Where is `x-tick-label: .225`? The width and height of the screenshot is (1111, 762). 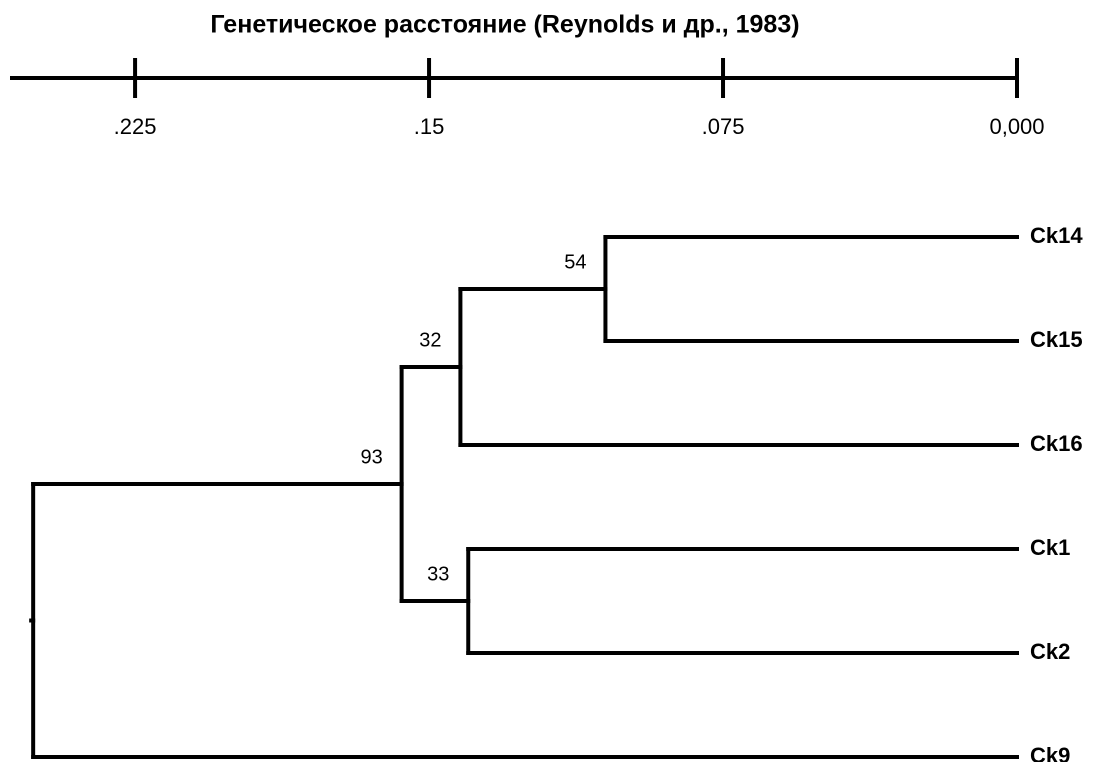 x-tick-label: .225 is located at coordinates (135, 126).